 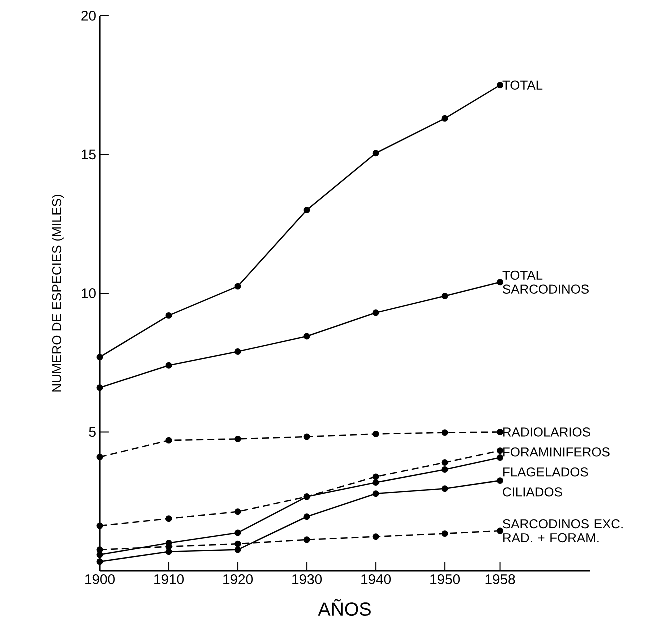 I want to click on series-label: SARCODINOS EXC. RAD. + FORAM., so click(x=563, y=531).